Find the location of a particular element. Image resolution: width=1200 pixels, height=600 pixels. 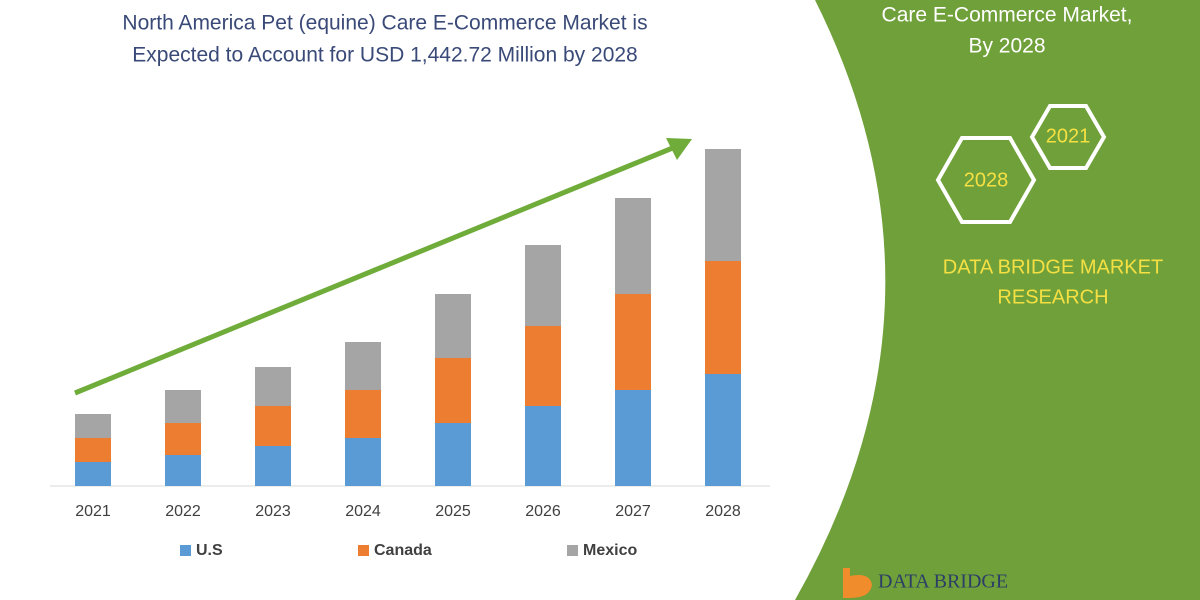

x-tick-label: 2026 is located at coordinates (543, 511).